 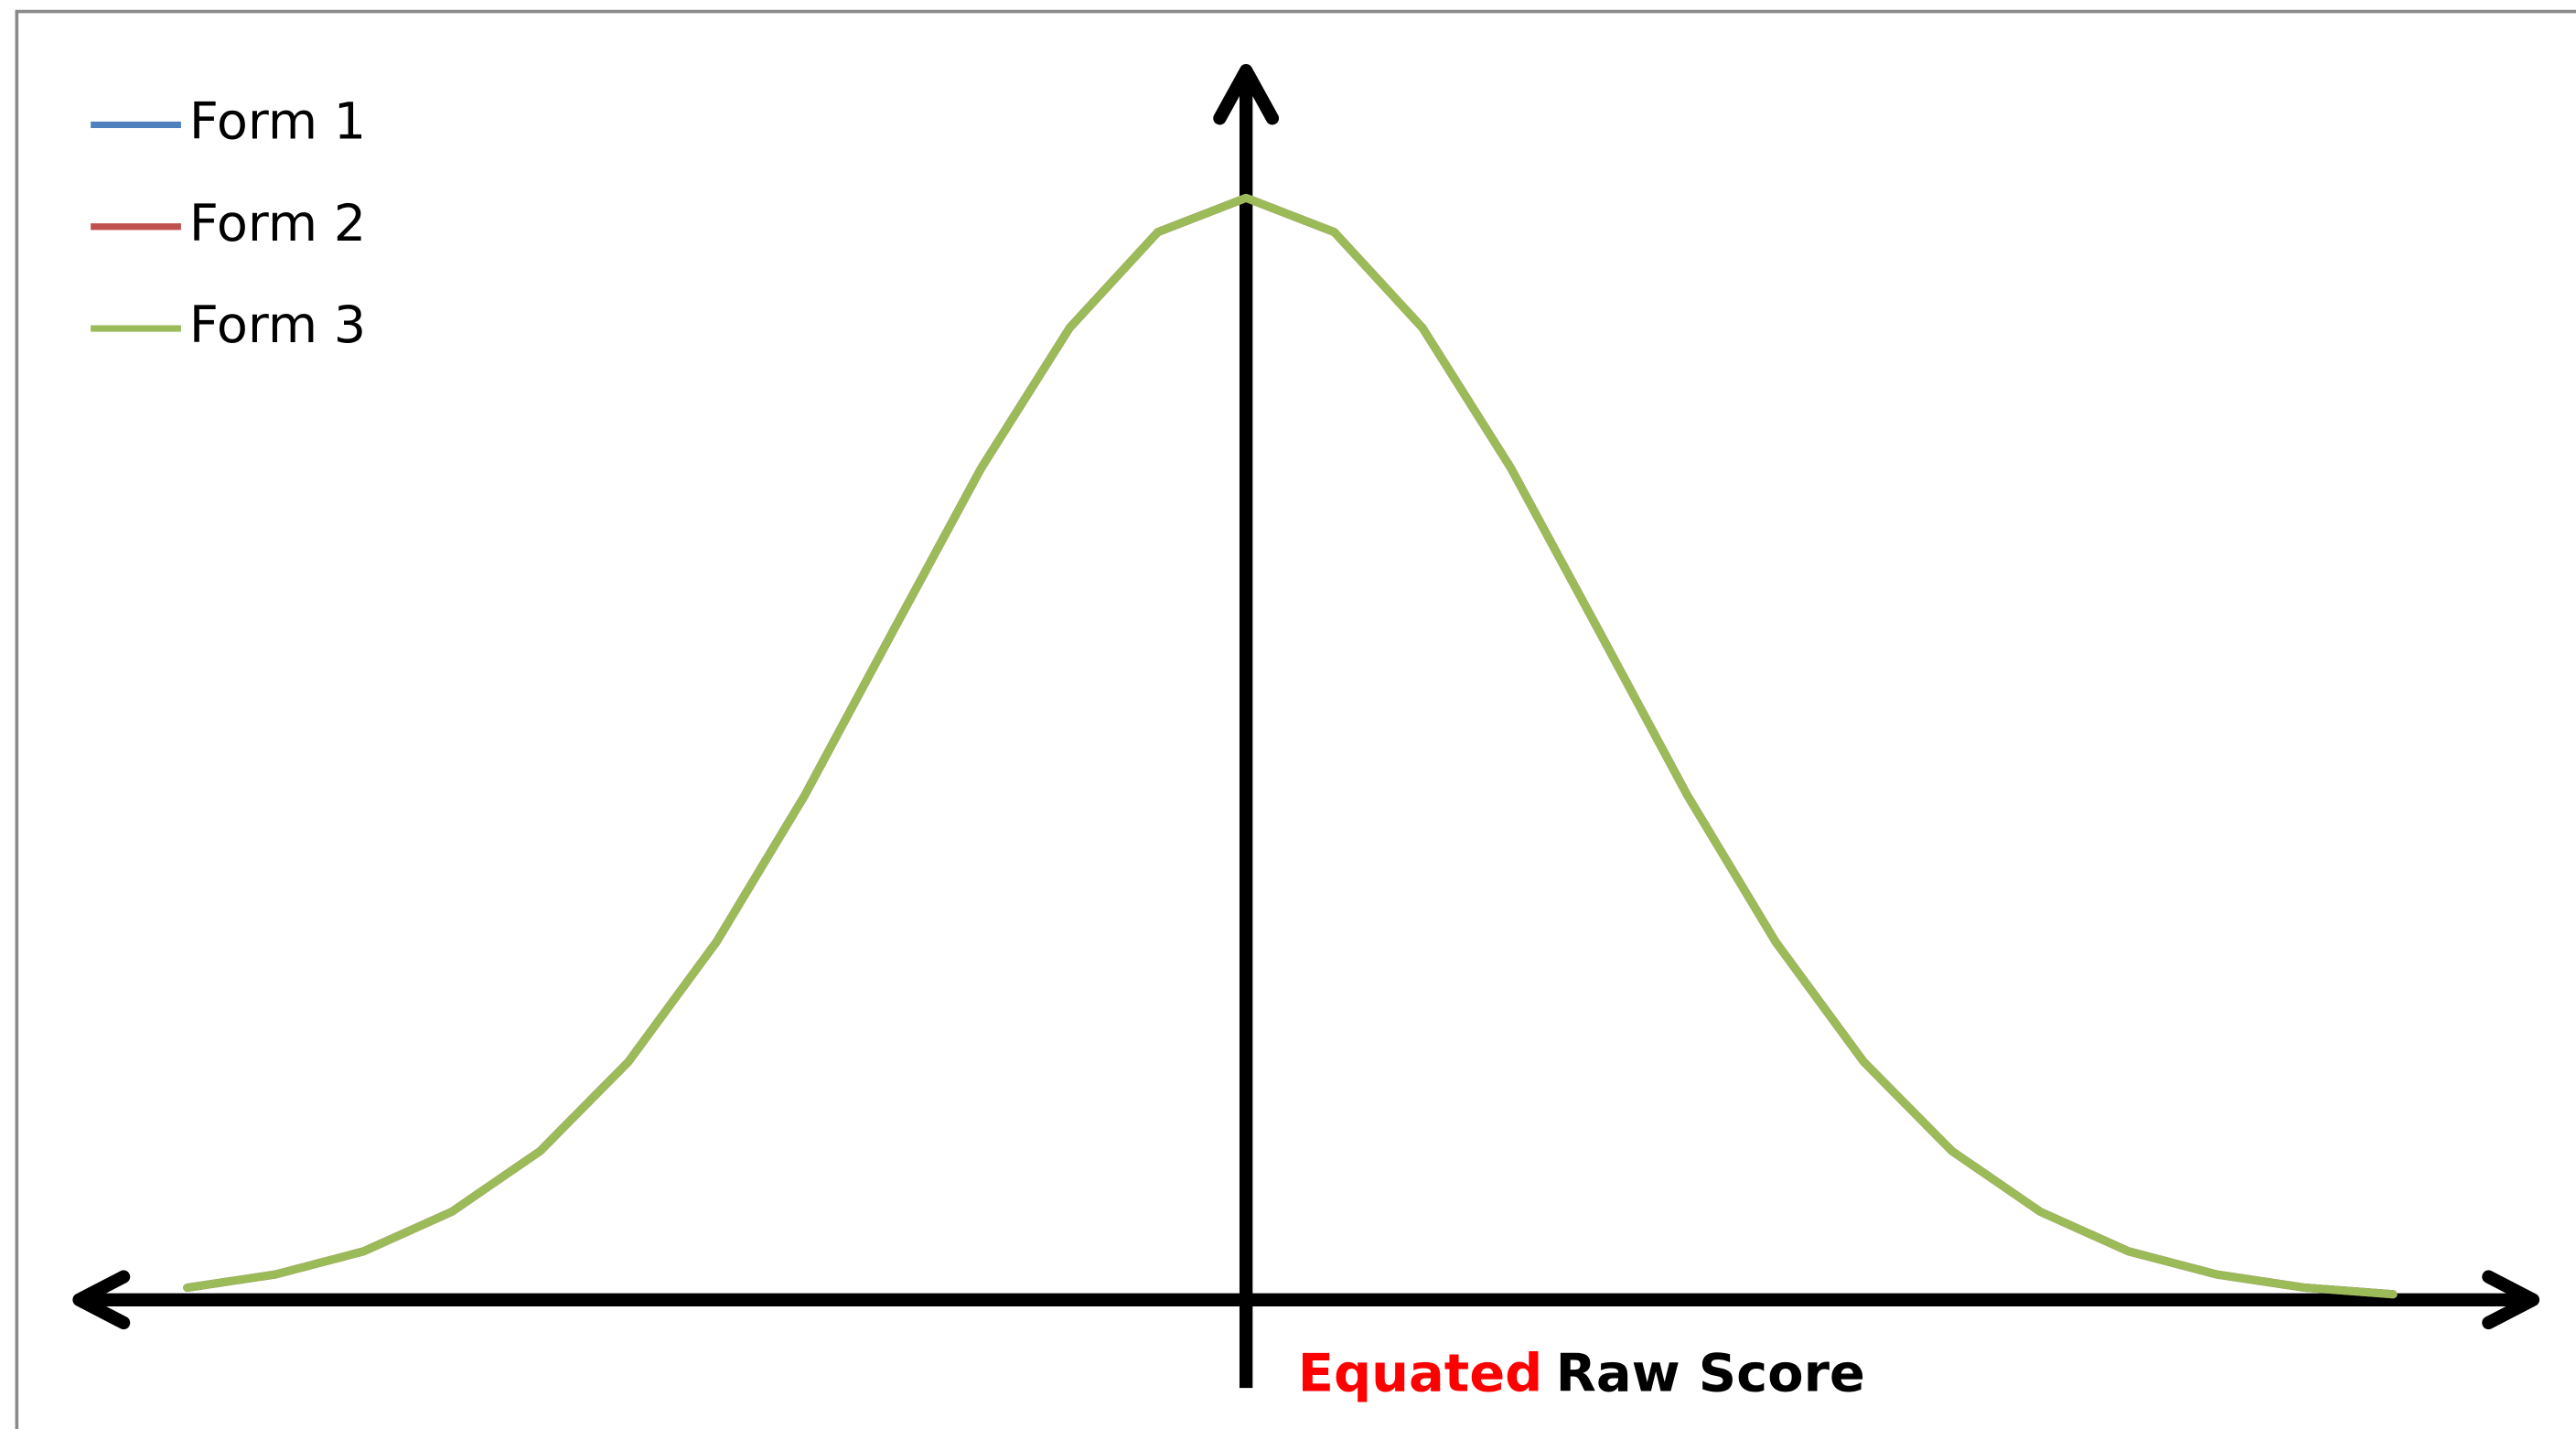 What do you see at coordinates (1421, 1373) in the screenshot?
I see `x-axis-label-highlight: Equated` at bounding box center [1421, 1373].